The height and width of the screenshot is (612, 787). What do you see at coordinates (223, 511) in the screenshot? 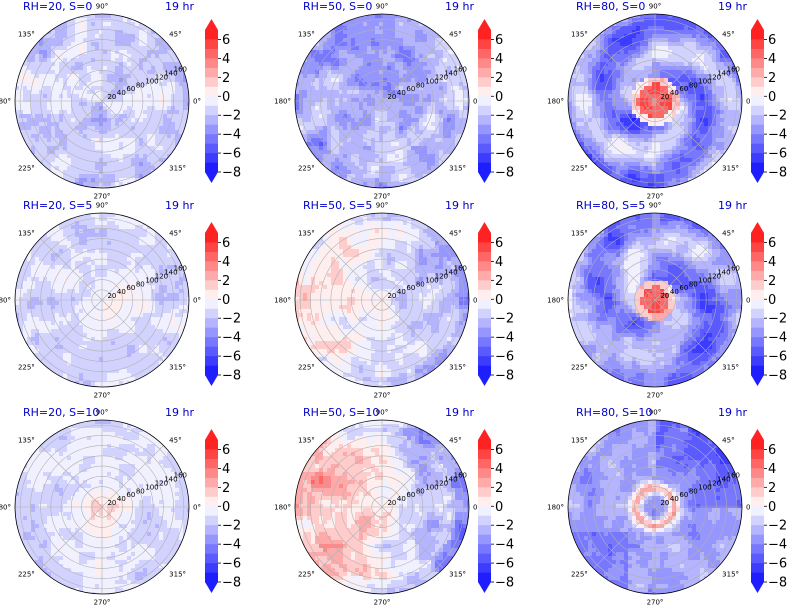
I see `colorbar: 6 4 2 0 −2 −4 −6 −8` at bounding box center [223, 511].